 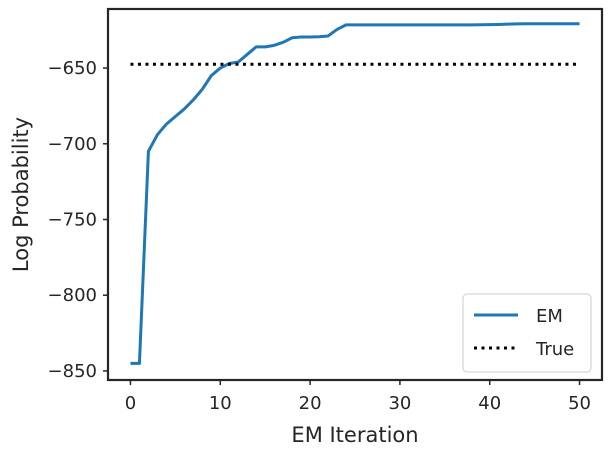 What do you see at coordinates (354, 435) in the screenshot?
I see `x-axis-label: EM Iteration` at bounding box center [354, 435].